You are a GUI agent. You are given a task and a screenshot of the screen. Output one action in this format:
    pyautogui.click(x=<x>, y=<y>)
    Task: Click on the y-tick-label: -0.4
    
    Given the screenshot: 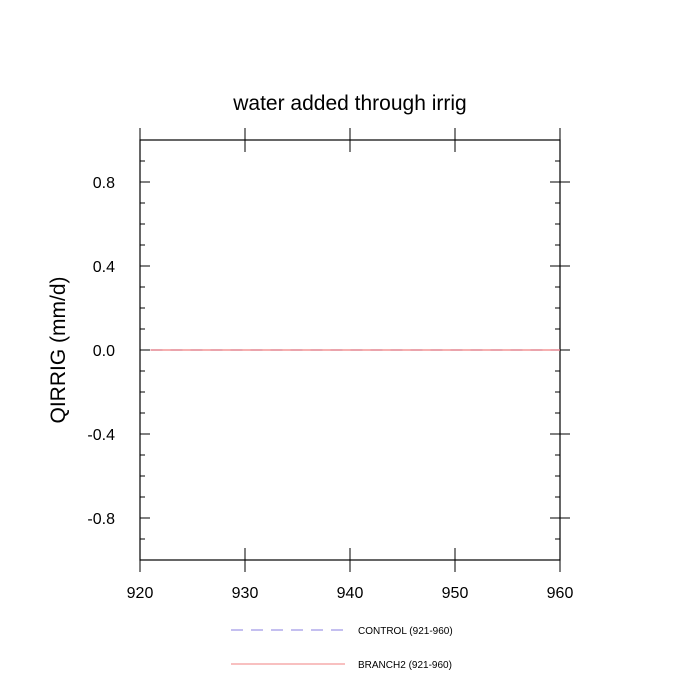 What is the action you would take?
    pyautogui.click(x=101, y=435)
    